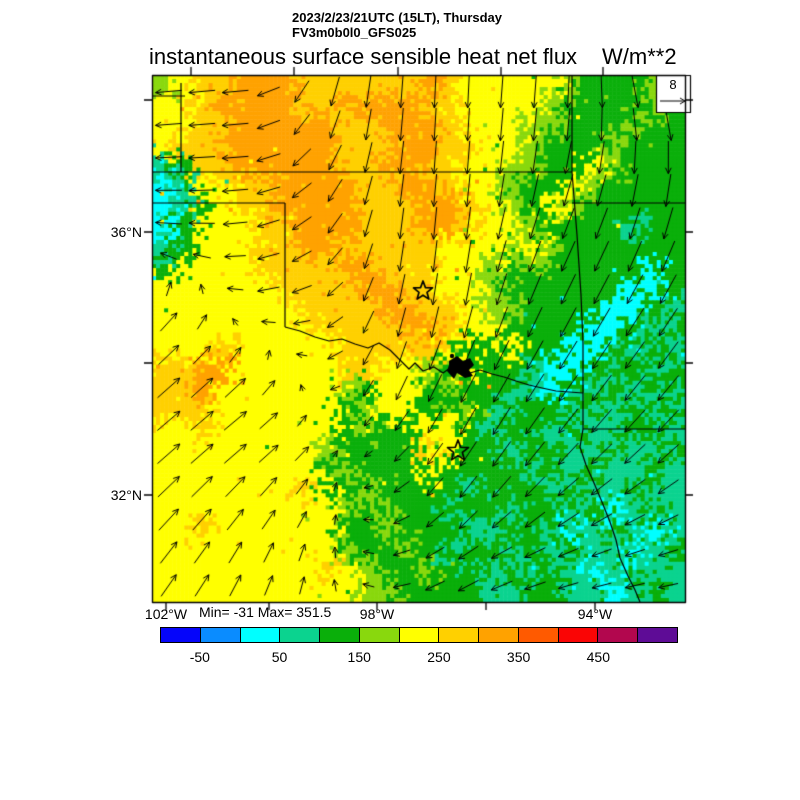 This screenshot has width=800, height=800. What do you see at coordinates (518, 657) in the screenshot?
I see `colorbar-tick-label: 350` at bounding box center [518, 657].